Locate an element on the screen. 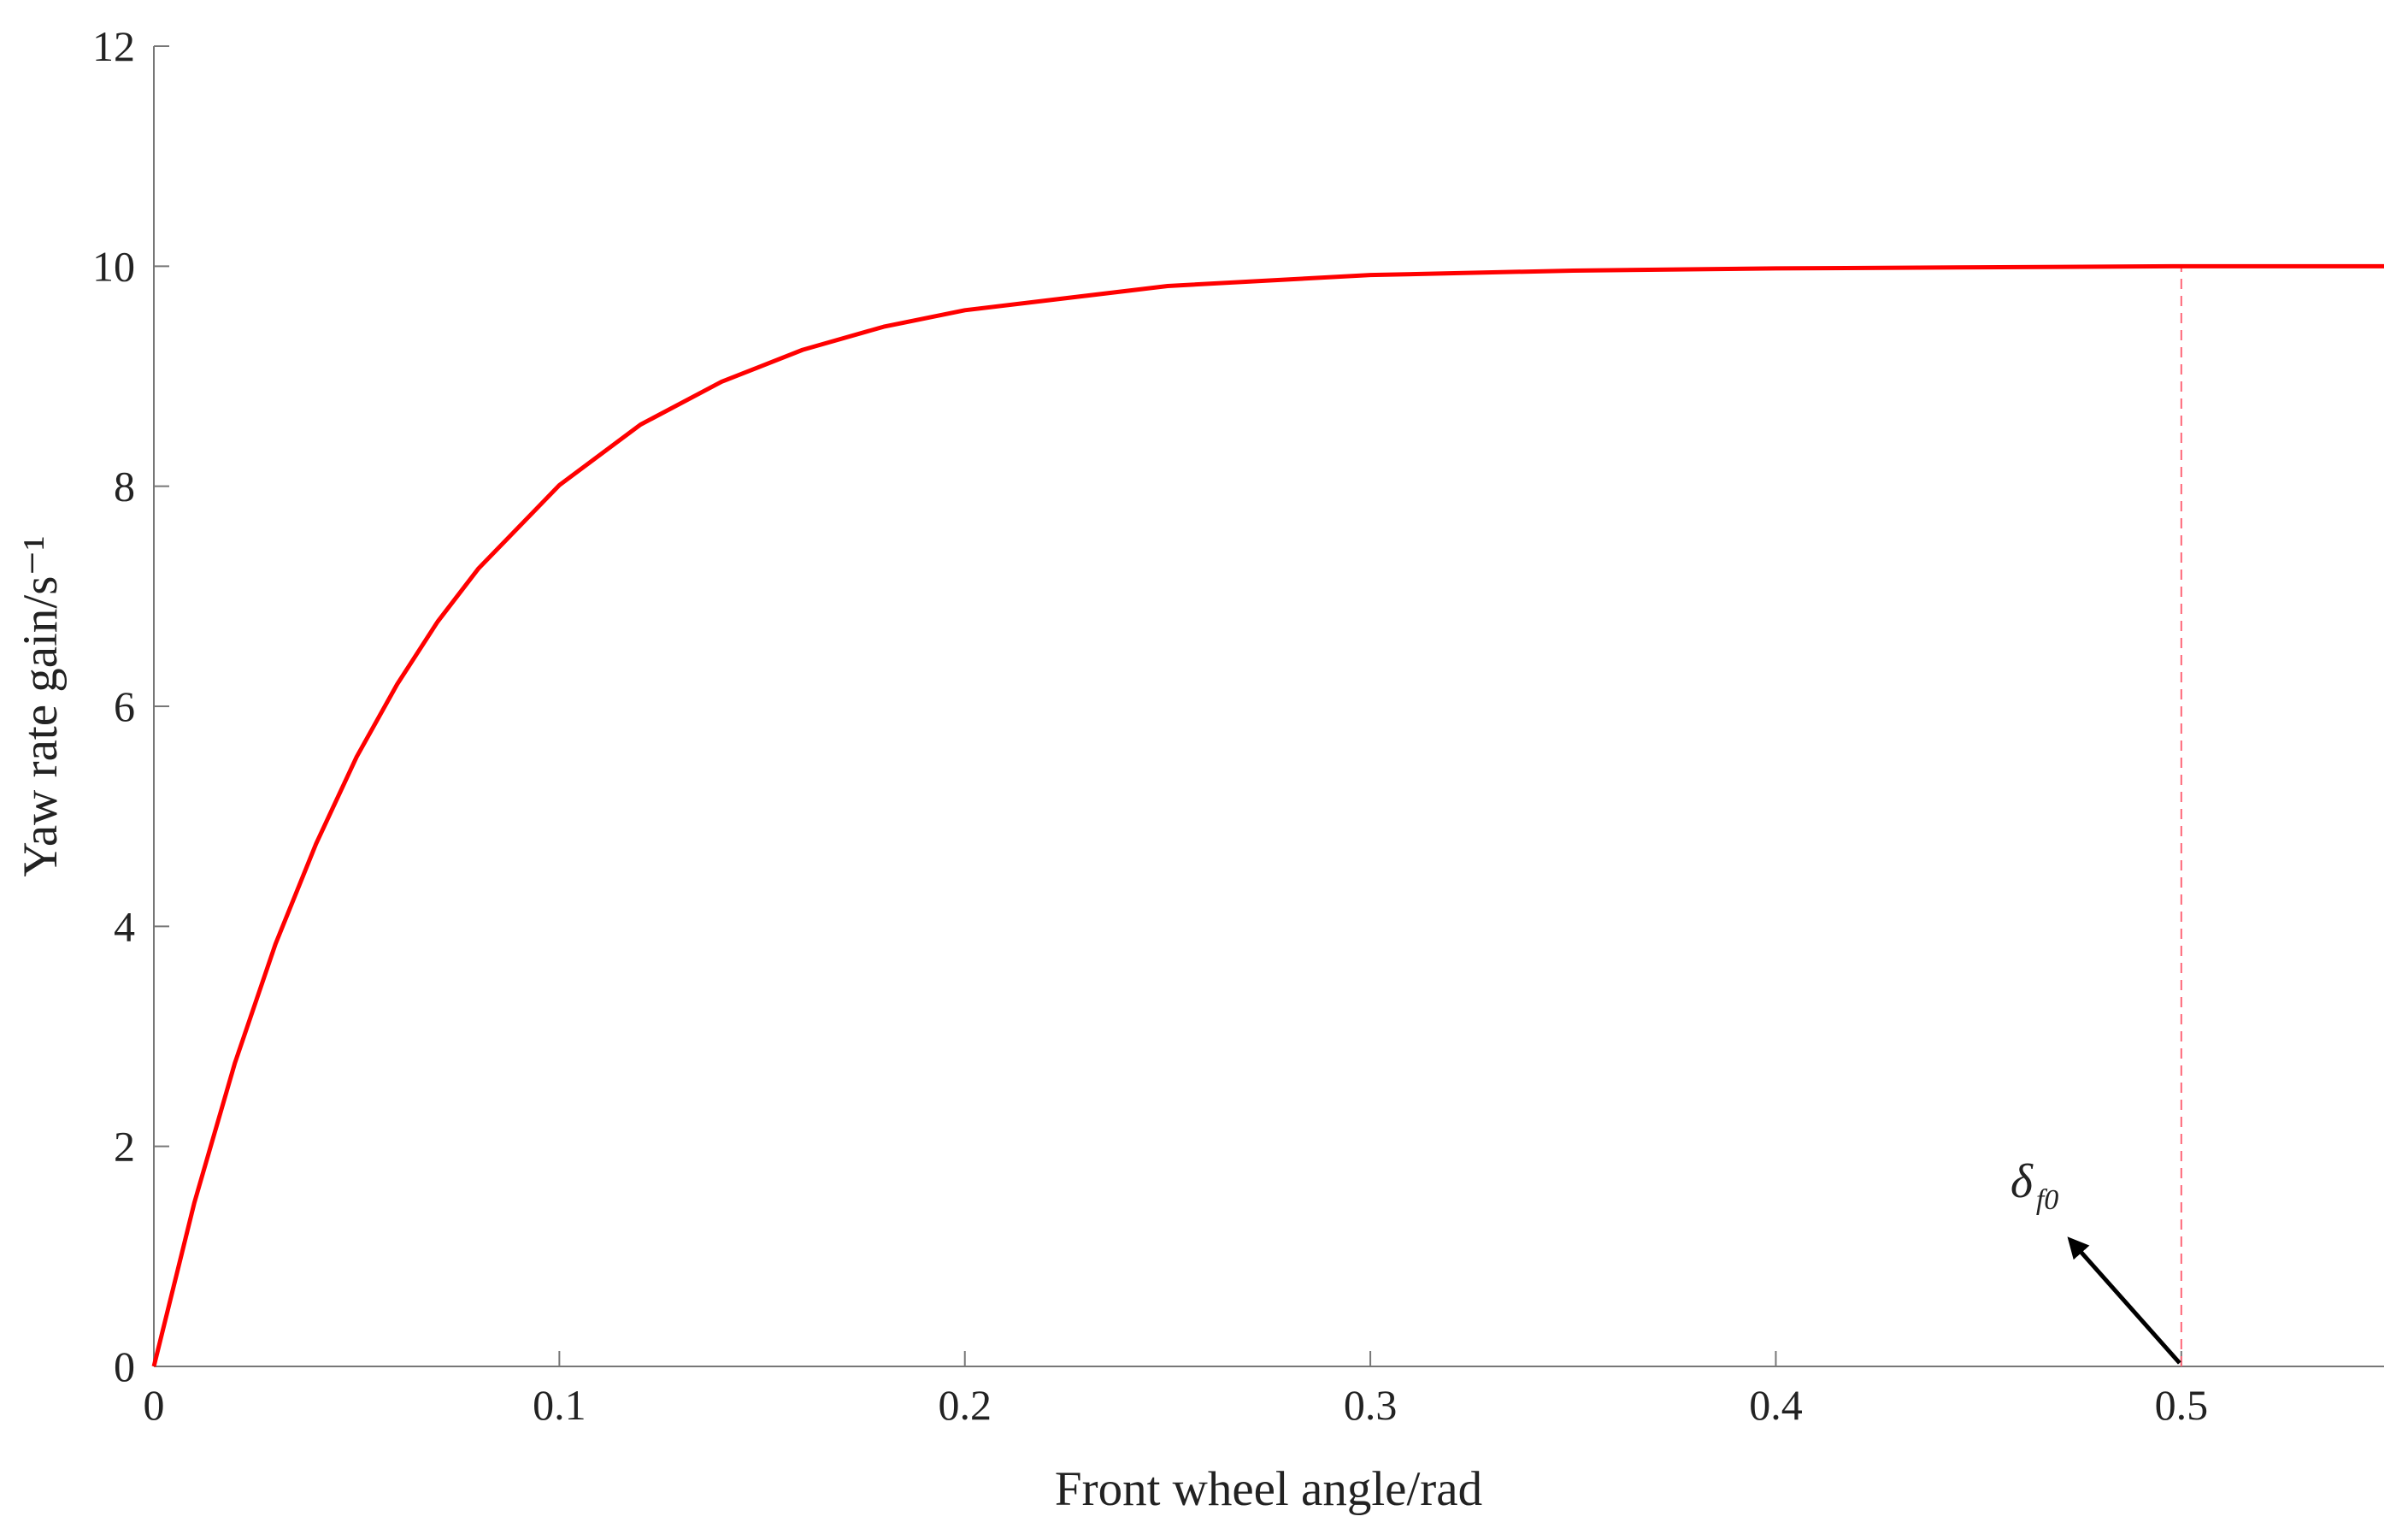 The height and width of the screenshot is (1540, 2408). y-tick-label: 4 is located at coordinates (124, 926).